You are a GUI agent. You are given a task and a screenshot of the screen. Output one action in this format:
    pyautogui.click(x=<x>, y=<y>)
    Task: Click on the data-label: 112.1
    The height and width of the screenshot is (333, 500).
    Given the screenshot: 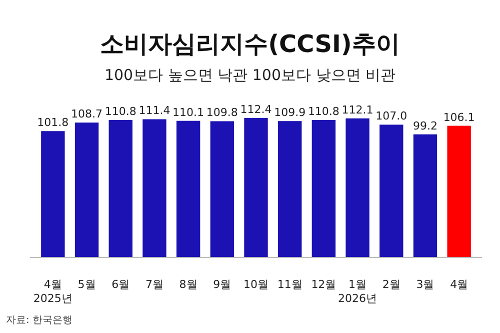 What is the action you would take?
    pyautogui.click(x=358, y=109)
    